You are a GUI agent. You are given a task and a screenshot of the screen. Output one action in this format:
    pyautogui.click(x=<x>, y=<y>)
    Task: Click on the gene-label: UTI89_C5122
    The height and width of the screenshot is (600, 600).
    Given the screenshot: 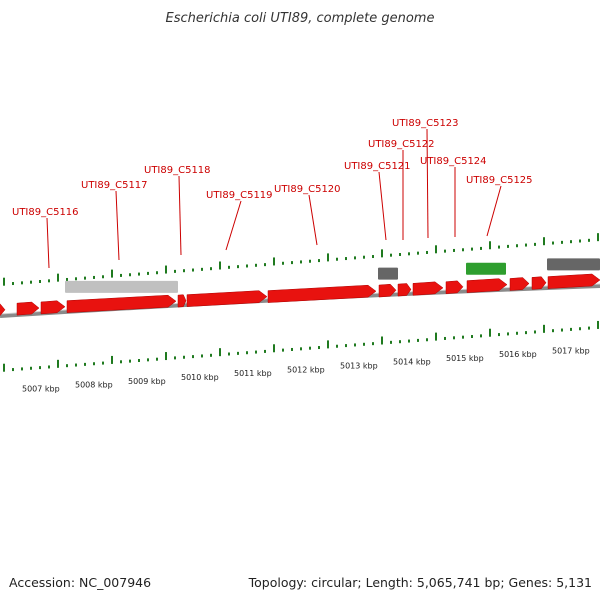 What is the action you would take?
    pyautogui.click(x=401, y=144)
    